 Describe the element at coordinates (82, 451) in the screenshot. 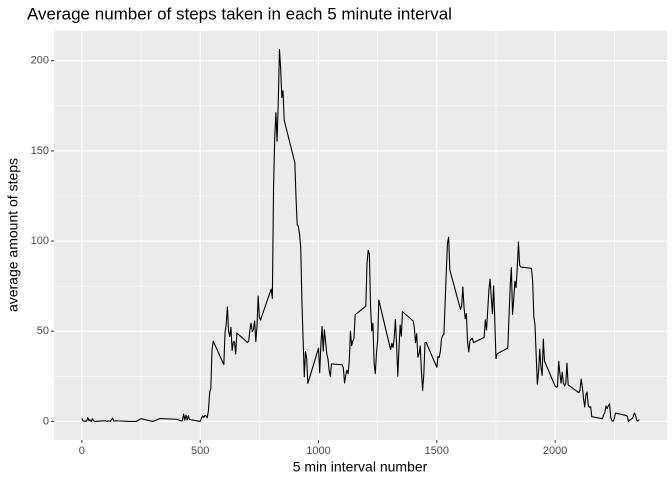

I see `x-tick-label: 0` at that location.